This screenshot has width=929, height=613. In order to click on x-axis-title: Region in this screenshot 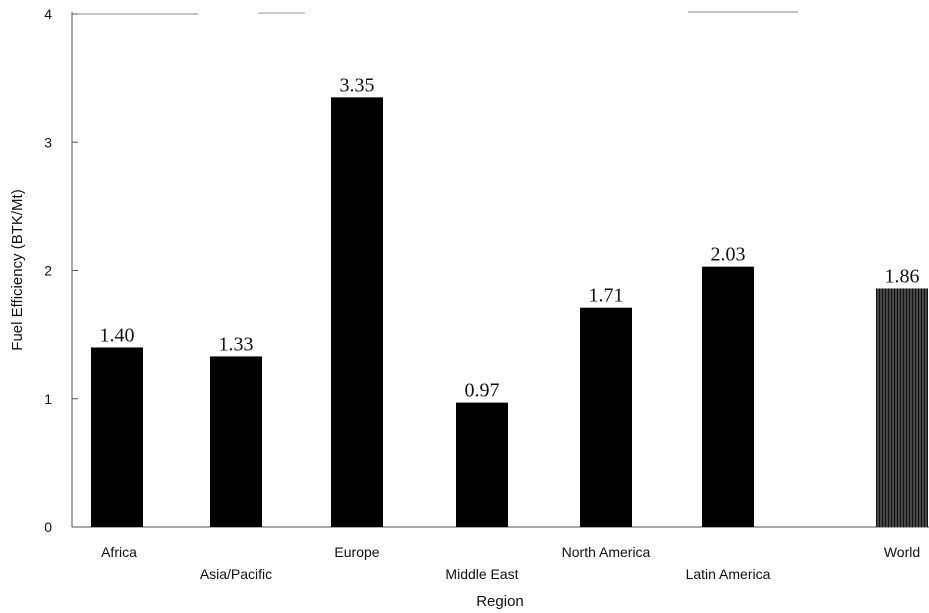, I will do `click(500, 601)`.